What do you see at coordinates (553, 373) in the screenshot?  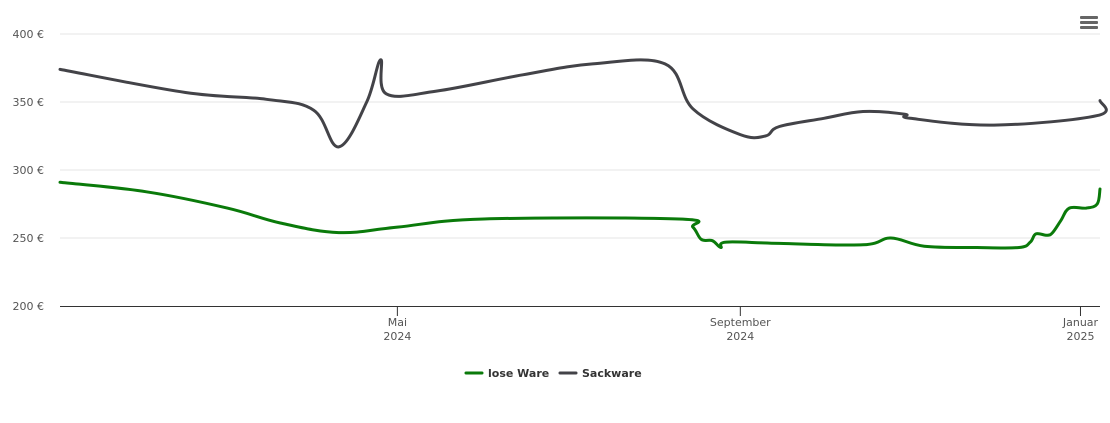 I see `legend: lose Ware Sackware` at bounding box center [553, 373].